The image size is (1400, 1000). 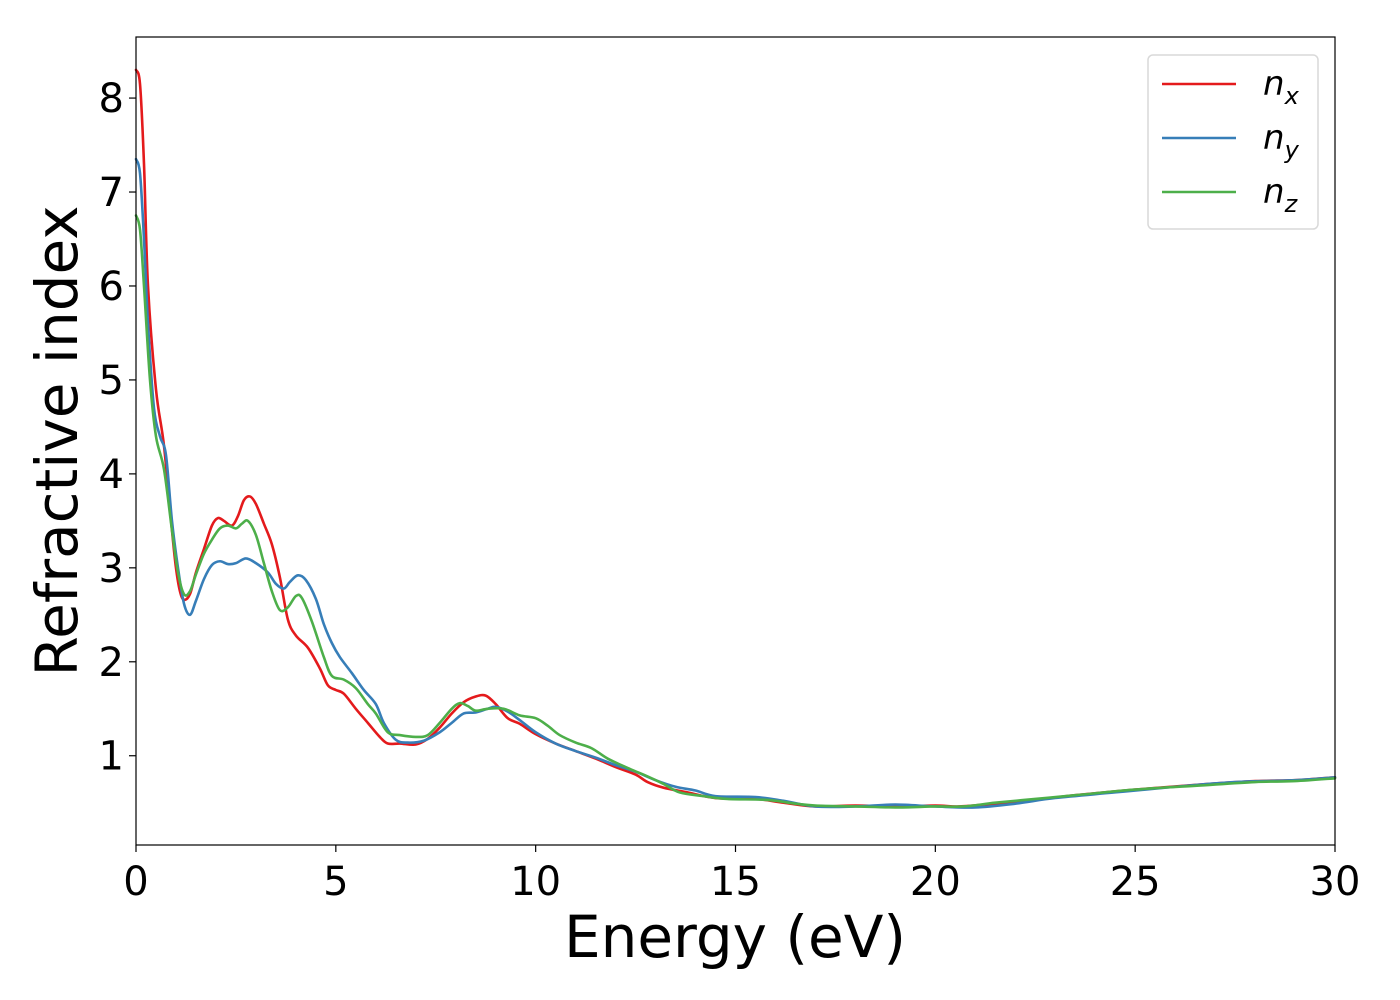 I want to click on y-tick-label: 1, so click(x=111, y=757).